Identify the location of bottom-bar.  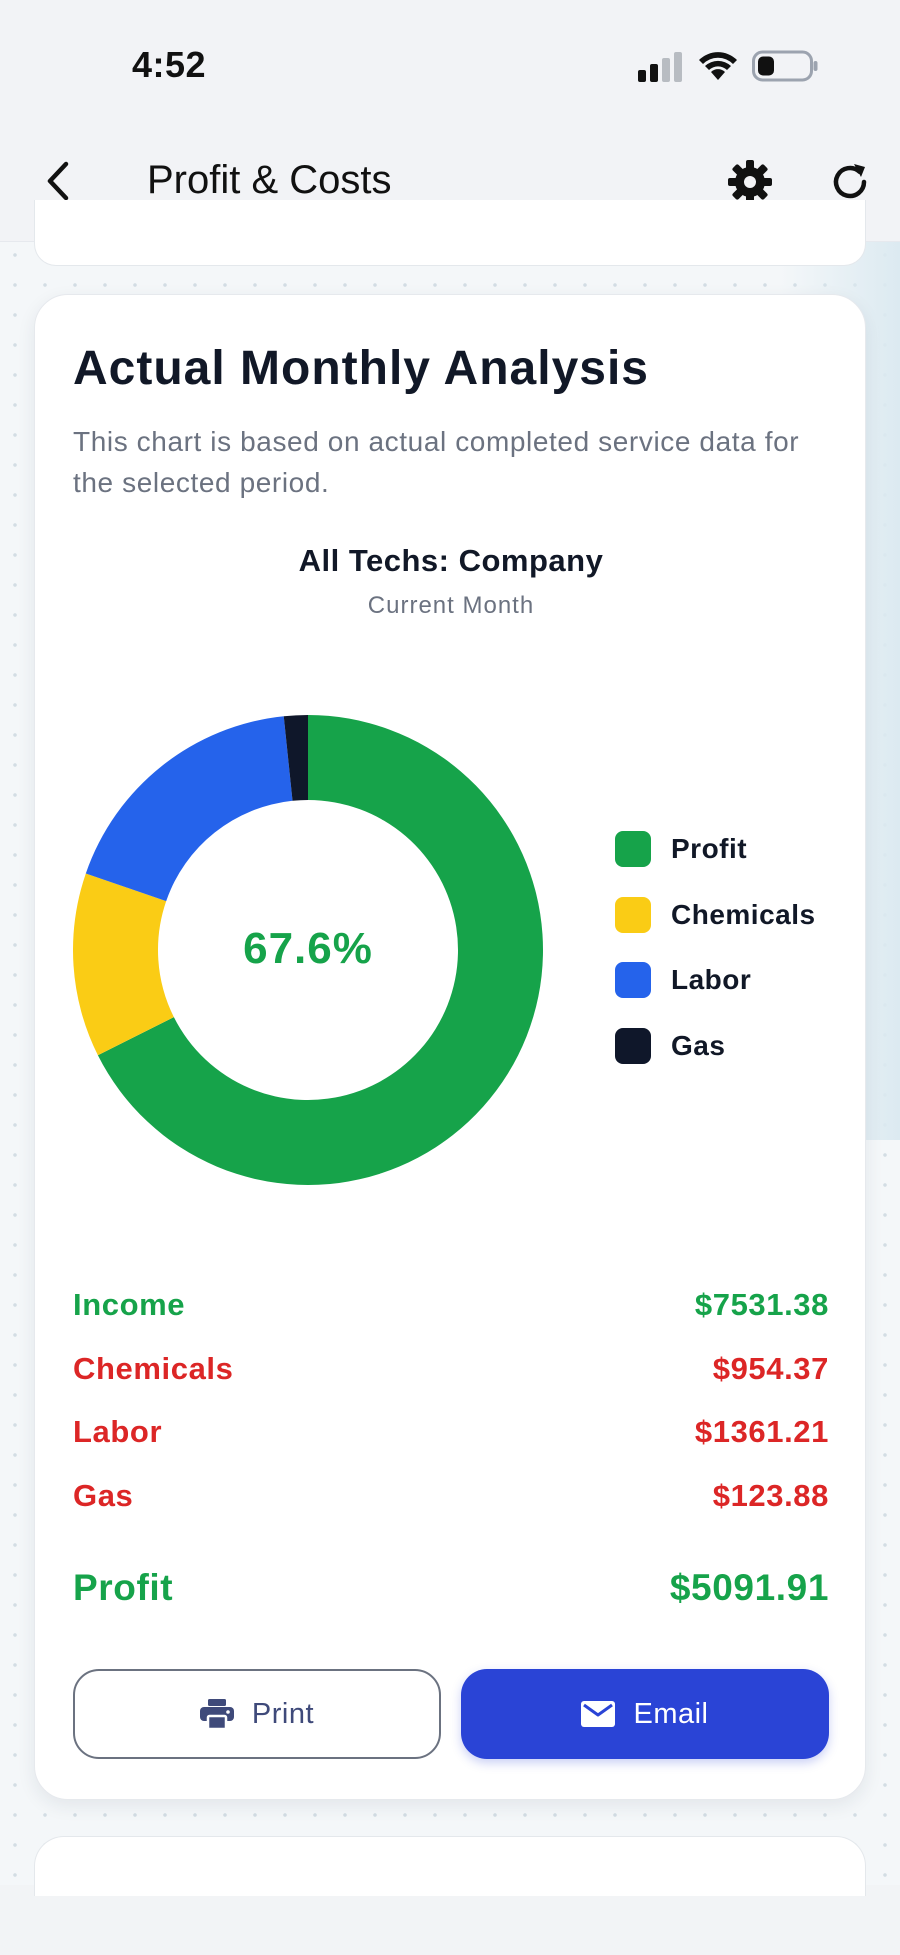
(450, 1920).